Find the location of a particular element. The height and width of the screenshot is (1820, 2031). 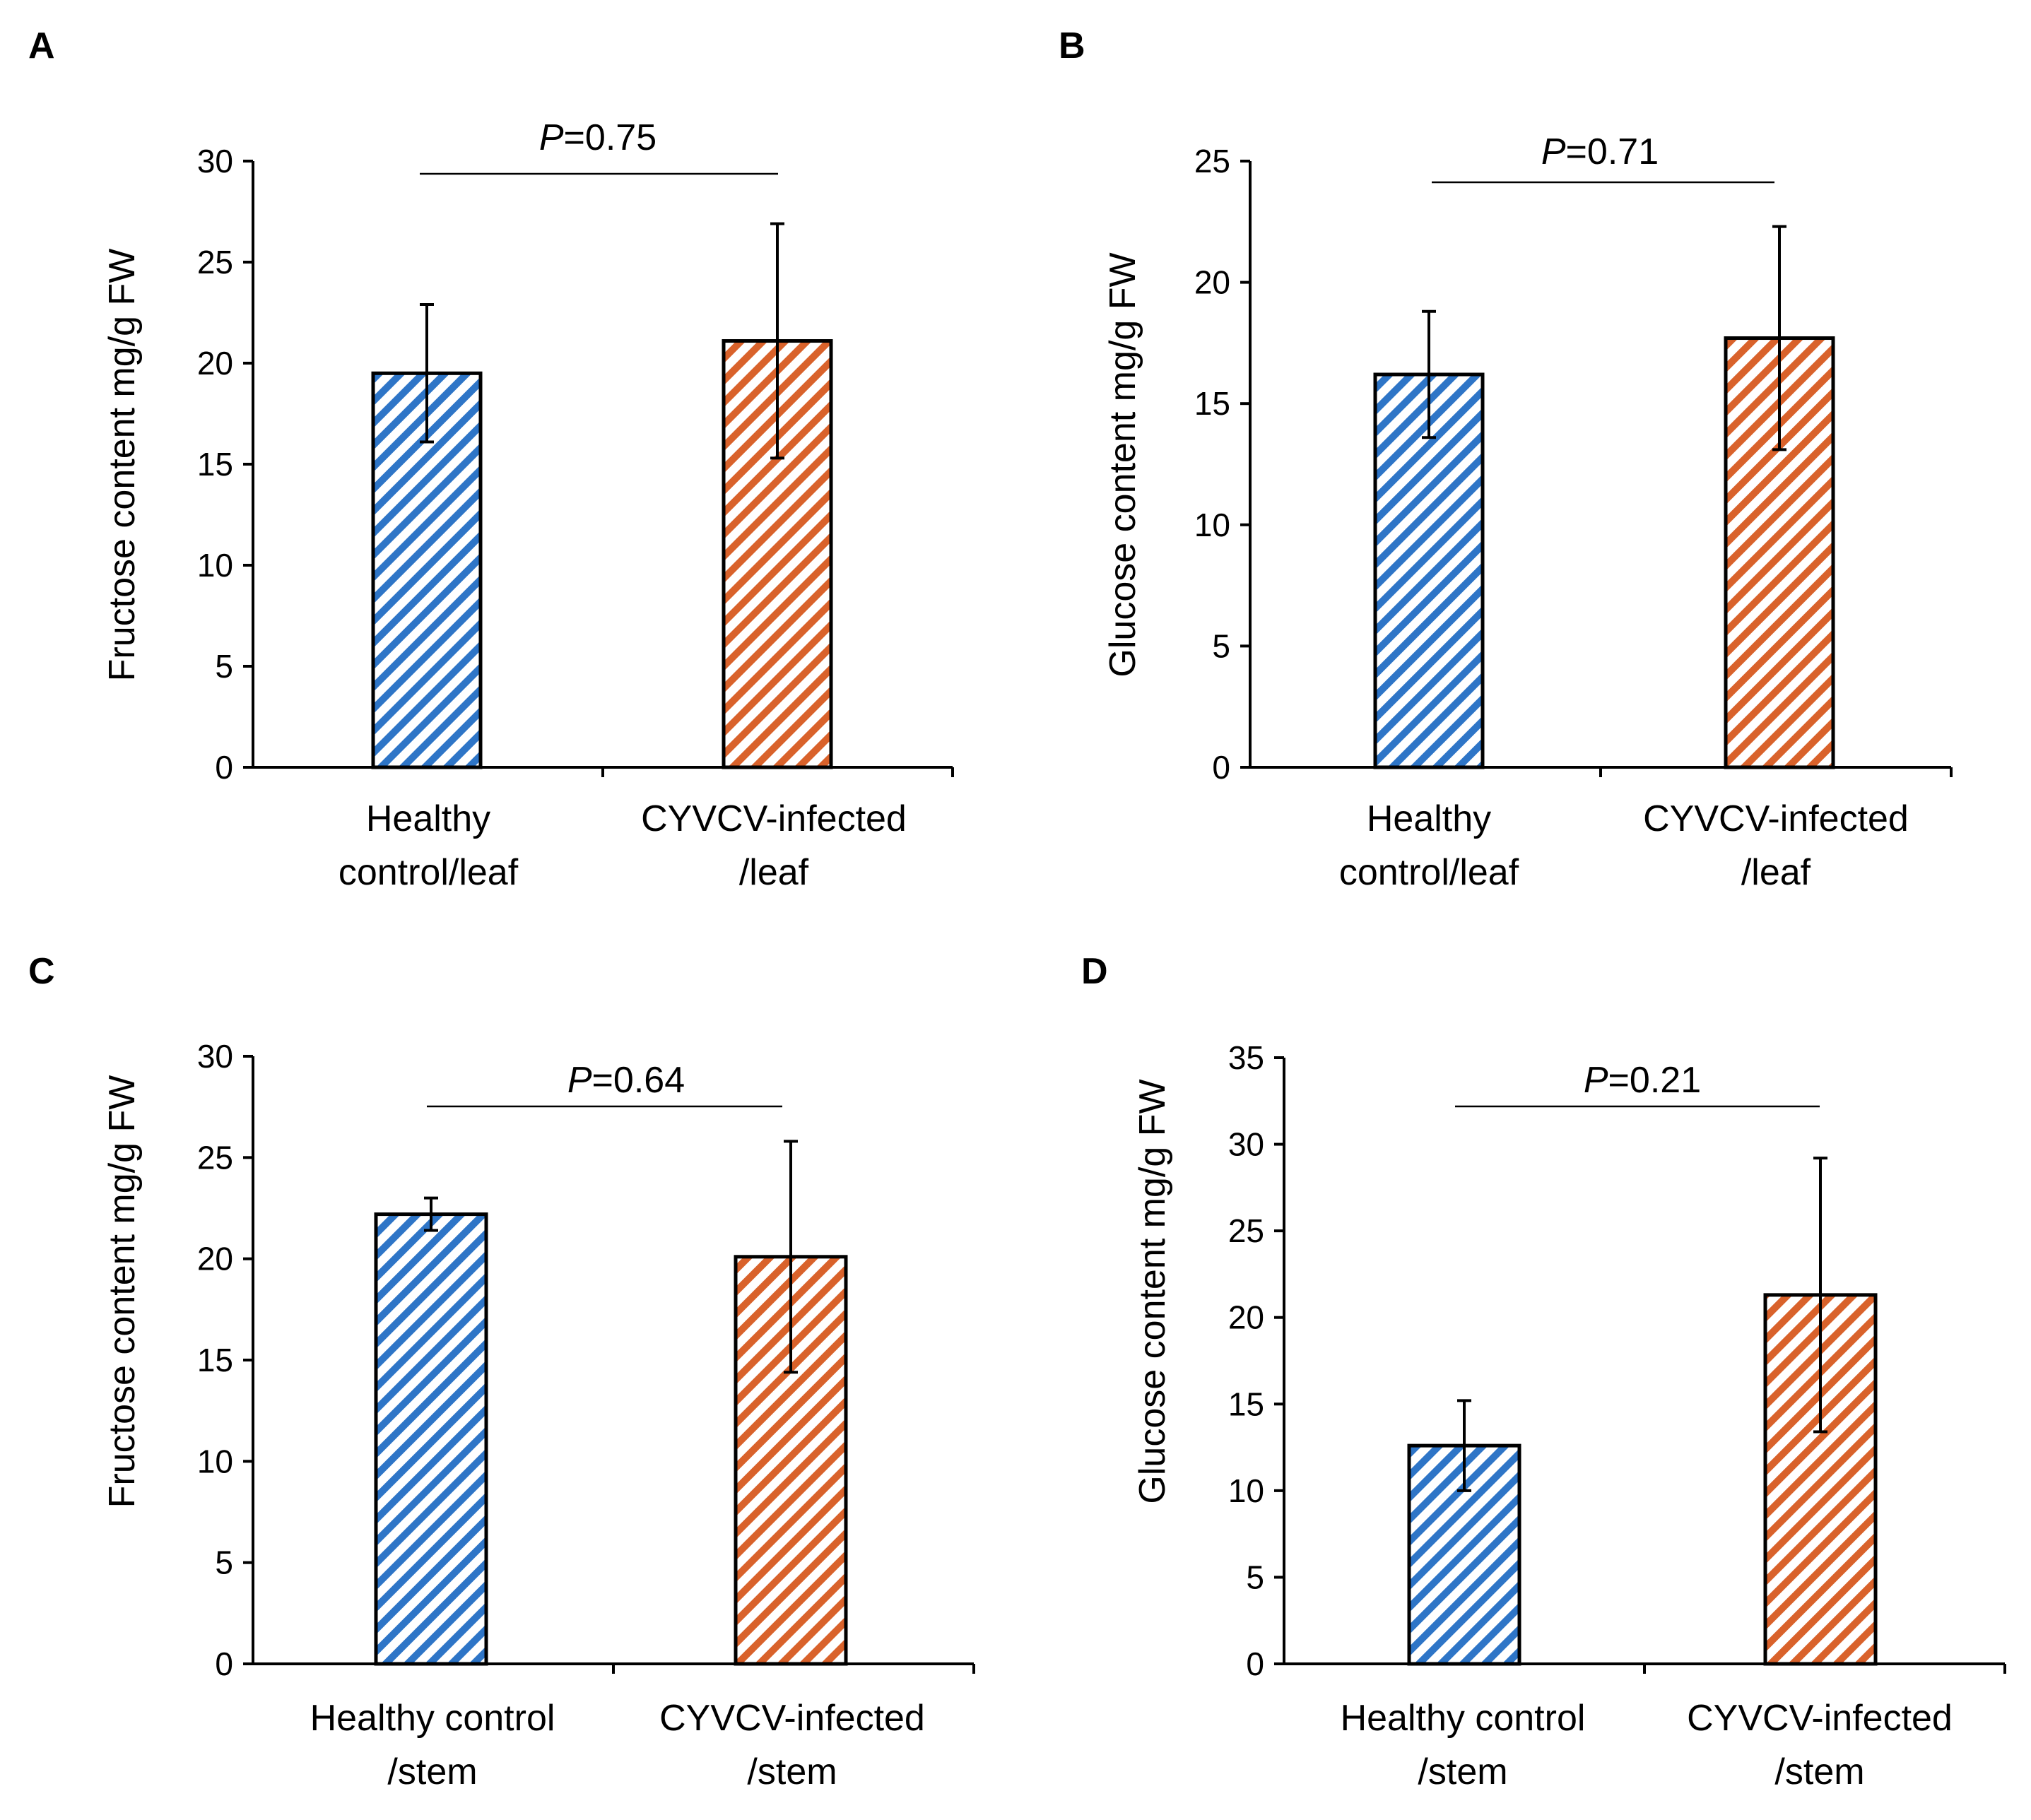

p-number: =0.21 is located at coordinates (1655, 1080).